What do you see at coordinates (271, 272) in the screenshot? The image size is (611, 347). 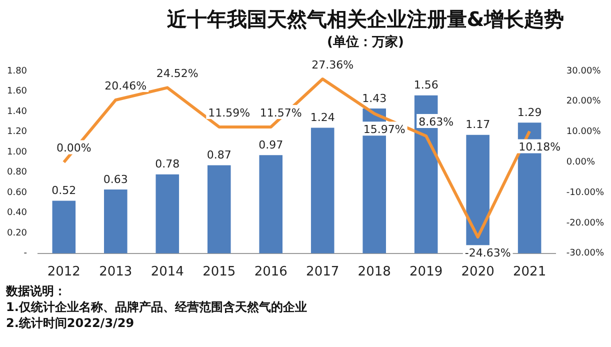 I see `x-tick-label: 2016` at bounding box center [271, 272].